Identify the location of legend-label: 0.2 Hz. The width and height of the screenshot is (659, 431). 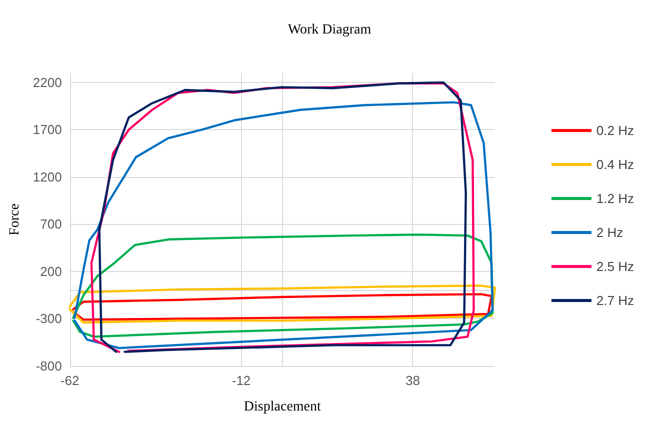
(615, 130).